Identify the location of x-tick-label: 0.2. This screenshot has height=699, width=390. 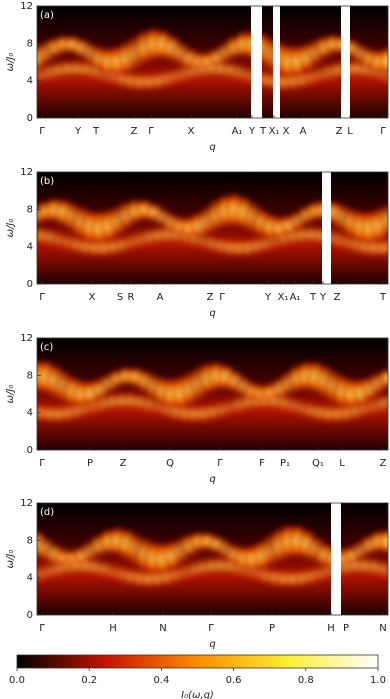
(89, 680).